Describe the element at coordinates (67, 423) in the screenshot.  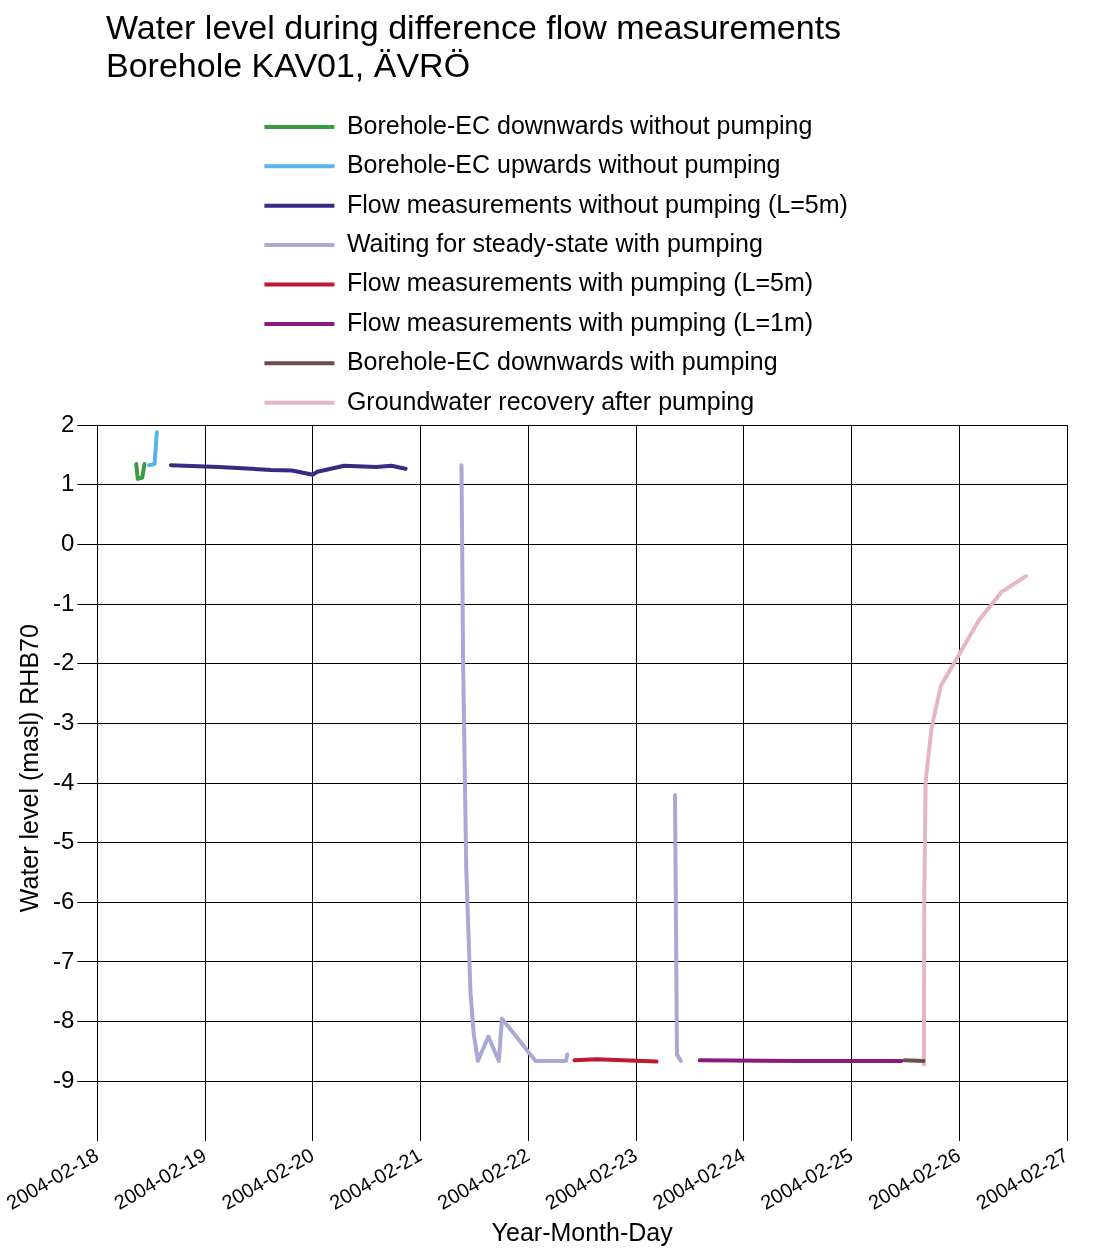
I see `y-tick-label: 2` at that location.